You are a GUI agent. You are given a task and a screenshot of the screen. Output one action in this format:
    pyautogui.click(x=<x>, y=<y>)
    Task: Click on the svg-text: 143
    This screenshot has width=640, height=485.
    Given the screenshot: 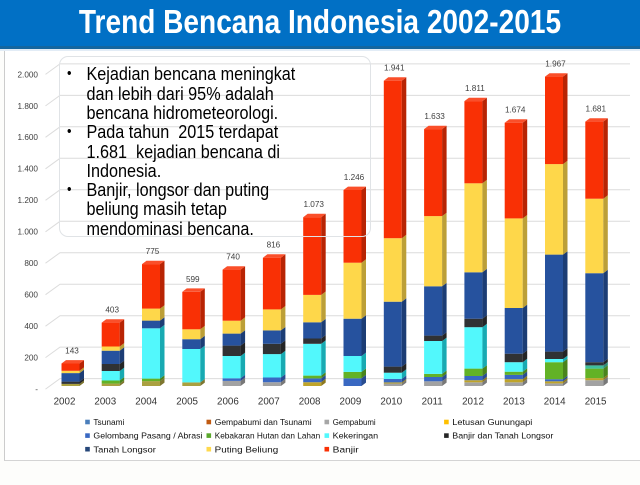 What is the action you would take?
    pyautogui.click(x=72, y=351)
    